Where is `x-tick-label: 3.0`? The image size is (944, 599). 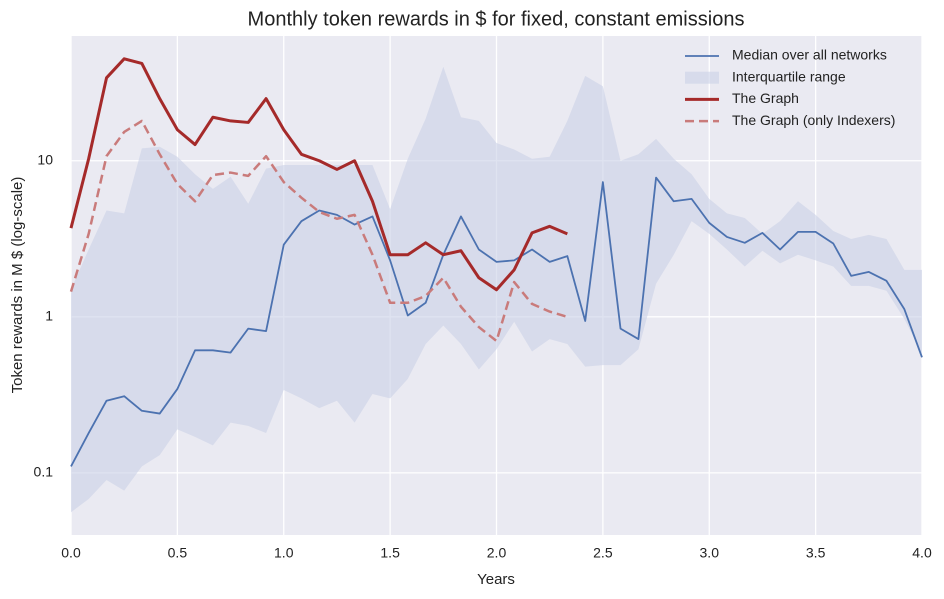
x-tick-label: 3.0 is located at coordinates (710, 553).